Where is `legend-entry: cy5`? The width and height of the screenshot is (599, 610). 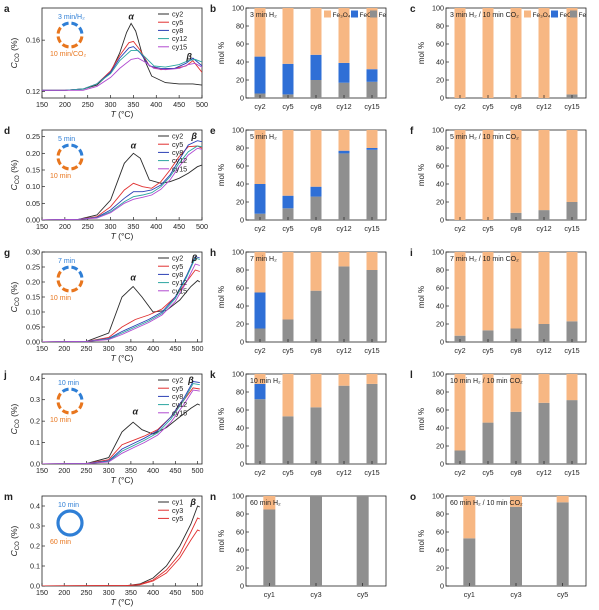 legend-entry: cy5 is located at coordinates (177, 266).